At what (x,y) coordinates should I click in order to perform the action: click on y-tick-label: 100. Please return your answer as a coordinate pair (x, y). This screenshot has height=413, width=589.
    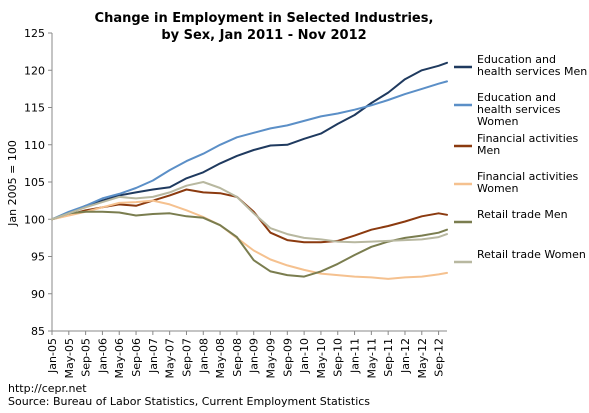
    Looking at the image, I should click on (34, 219).